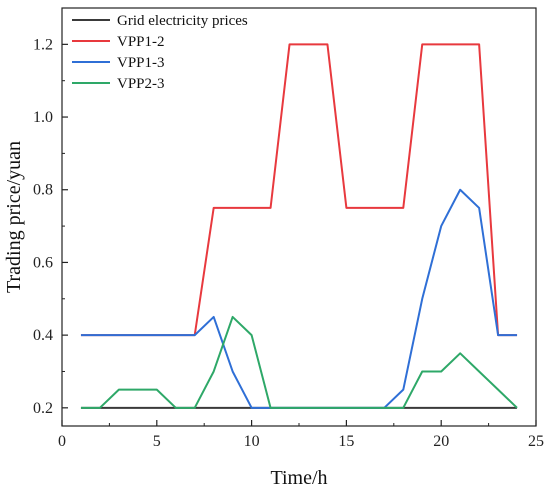 This screenshot has width=550, height=492. I want to click on y-tick-label: 0.4, so click(43, 335).